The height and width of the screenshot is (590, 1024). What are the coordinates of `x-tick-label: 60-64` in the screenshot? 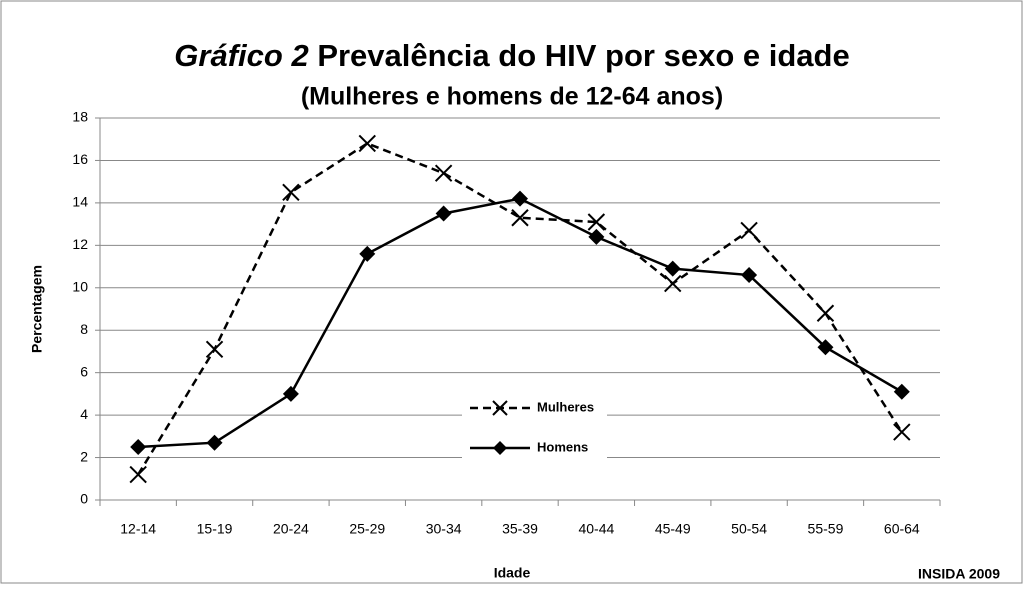 It's located at (902, 529).